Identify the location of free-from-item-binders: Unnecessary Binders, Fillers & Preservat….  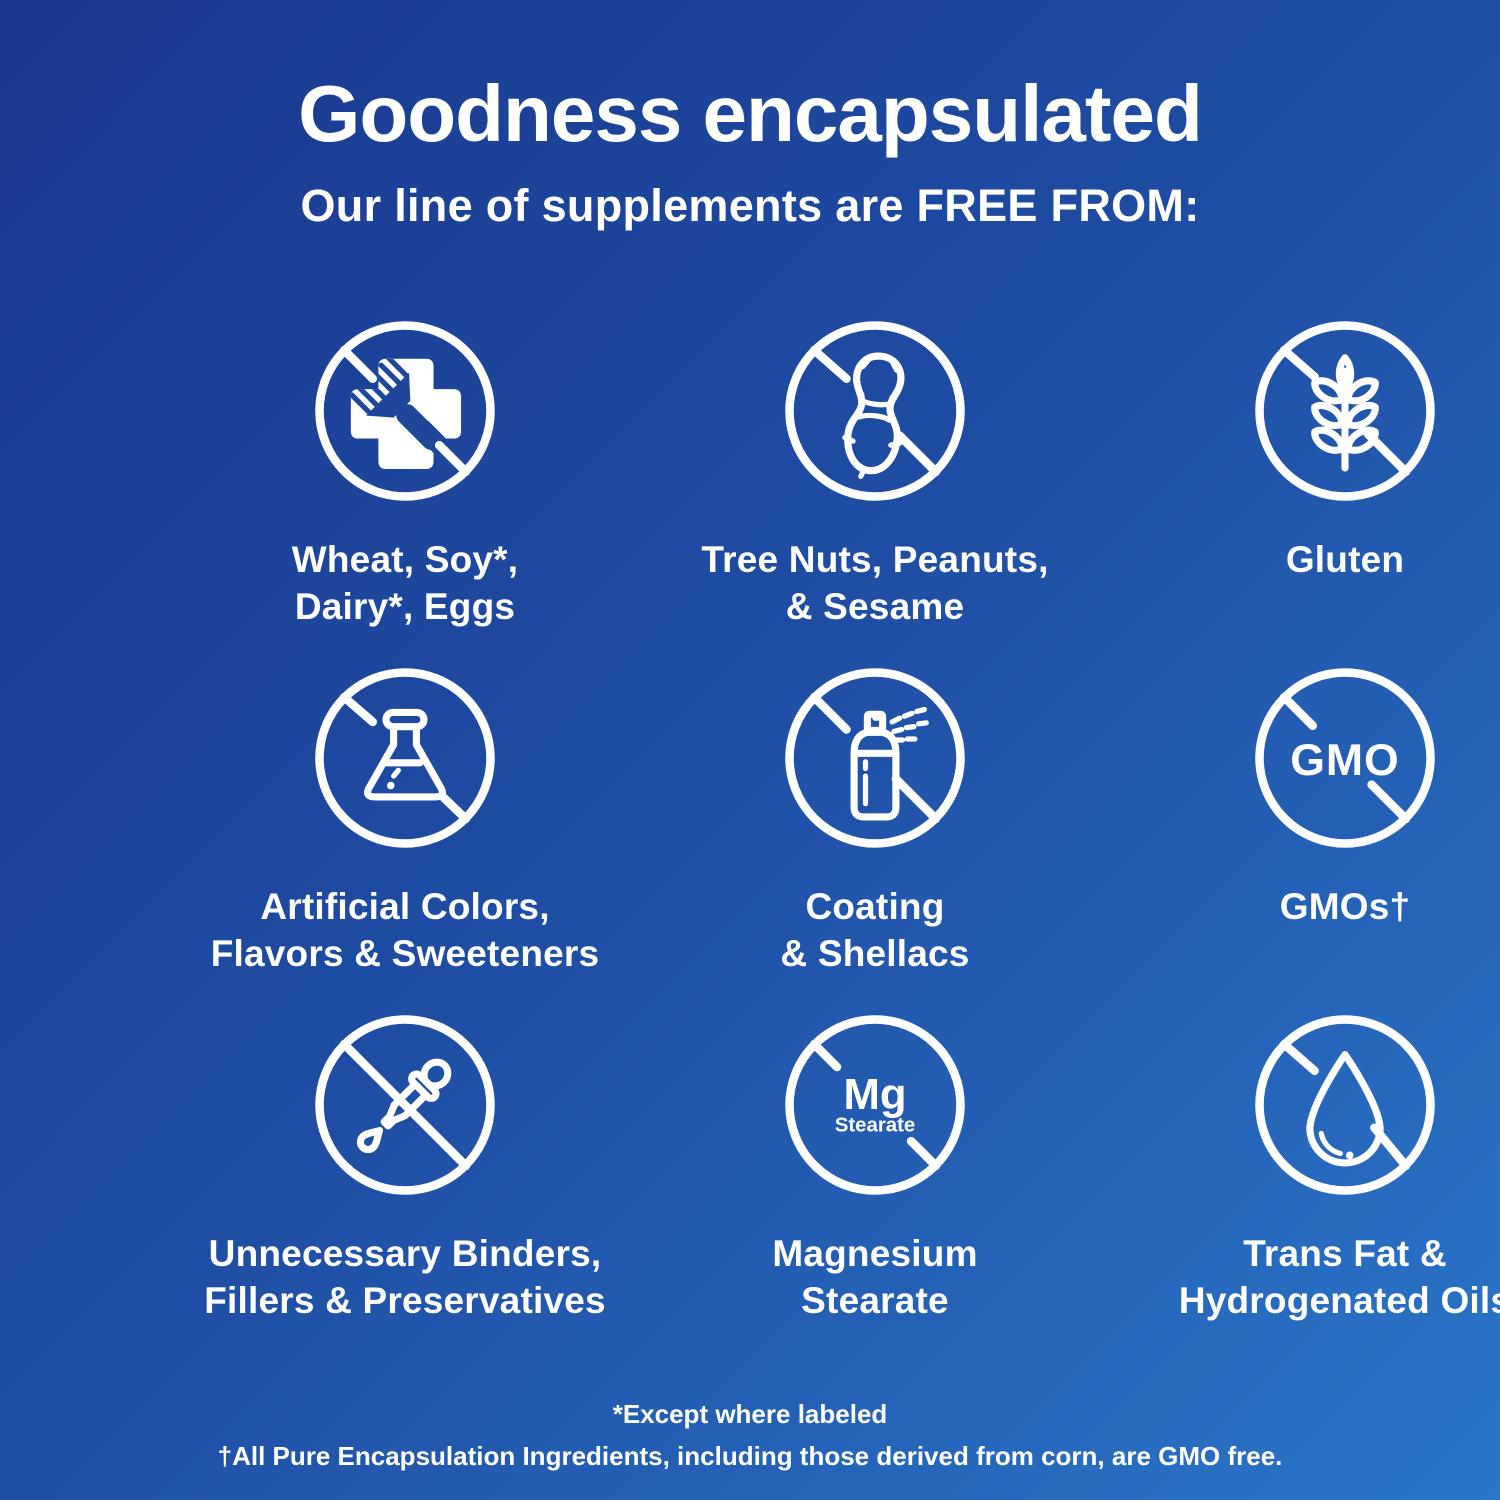
(405, 1183).